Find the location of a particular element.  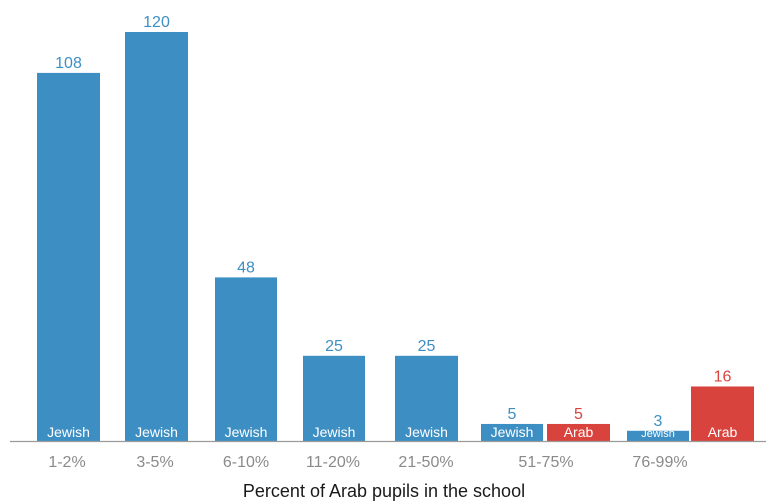

bar-inner-label-arab-51-75: Arab is located at coordinates (579, 432).